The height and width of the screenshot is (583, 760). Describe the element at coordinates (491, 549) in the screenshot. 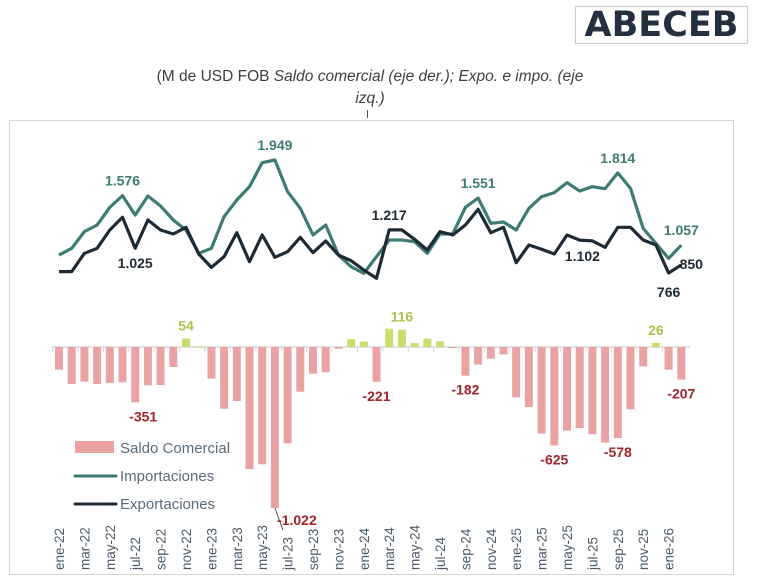

I see `x-tick-label: nov-24` at that location.